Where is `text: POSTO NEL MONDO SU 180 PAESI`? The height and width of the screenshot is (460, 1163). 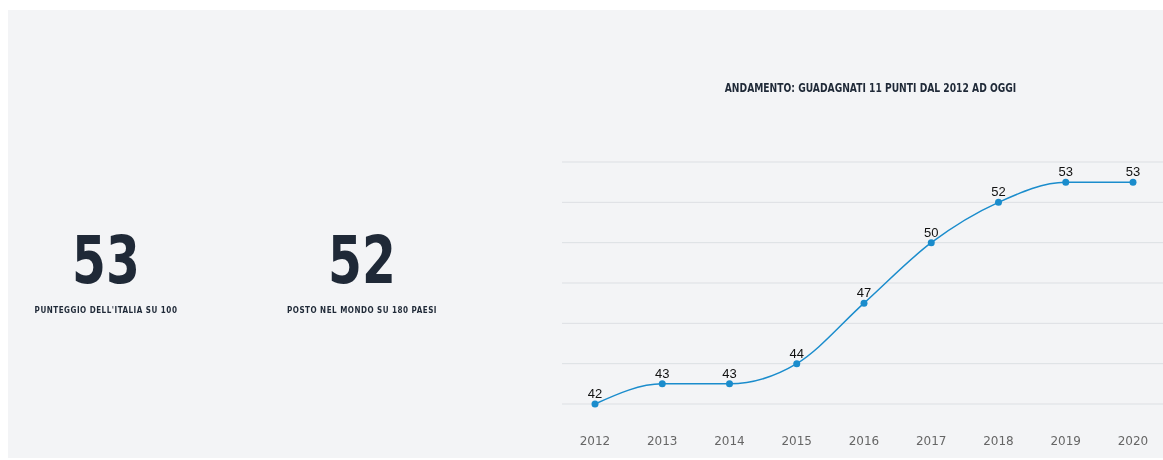
text: POSTO NEL MONDO SU 180 PAESI is located at coordinates (362, 310).